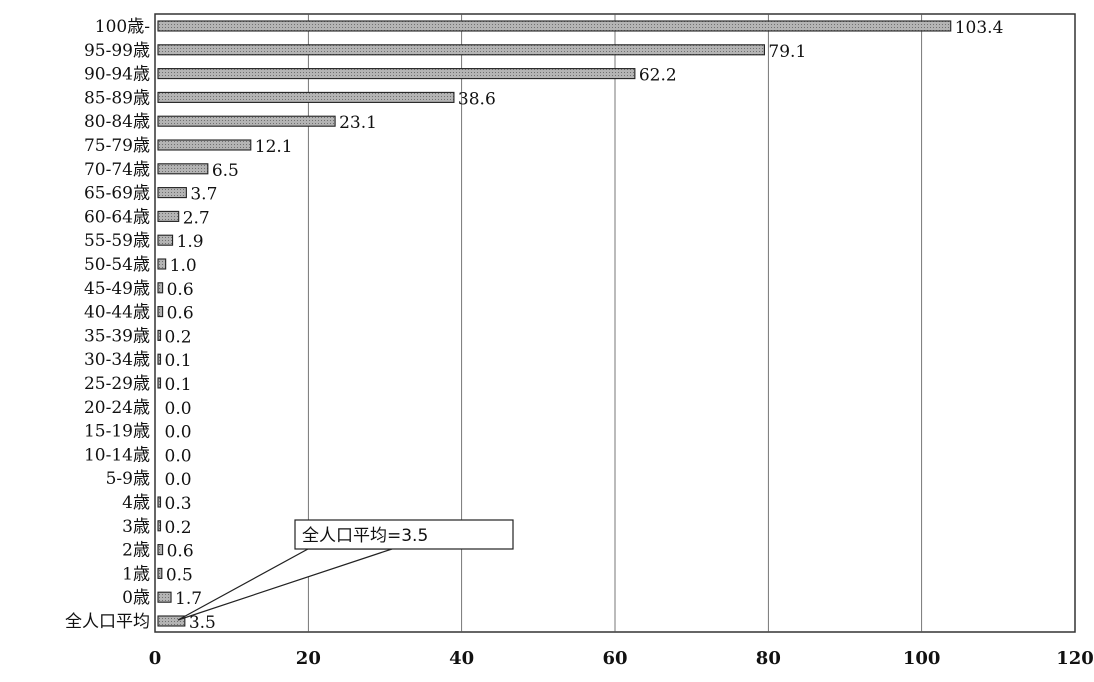 The height and width of the screenshot is (682, 1094). Describe the element at coordinates (190, 242) in the screenshot. I see `value-label: 1.9` at that location.